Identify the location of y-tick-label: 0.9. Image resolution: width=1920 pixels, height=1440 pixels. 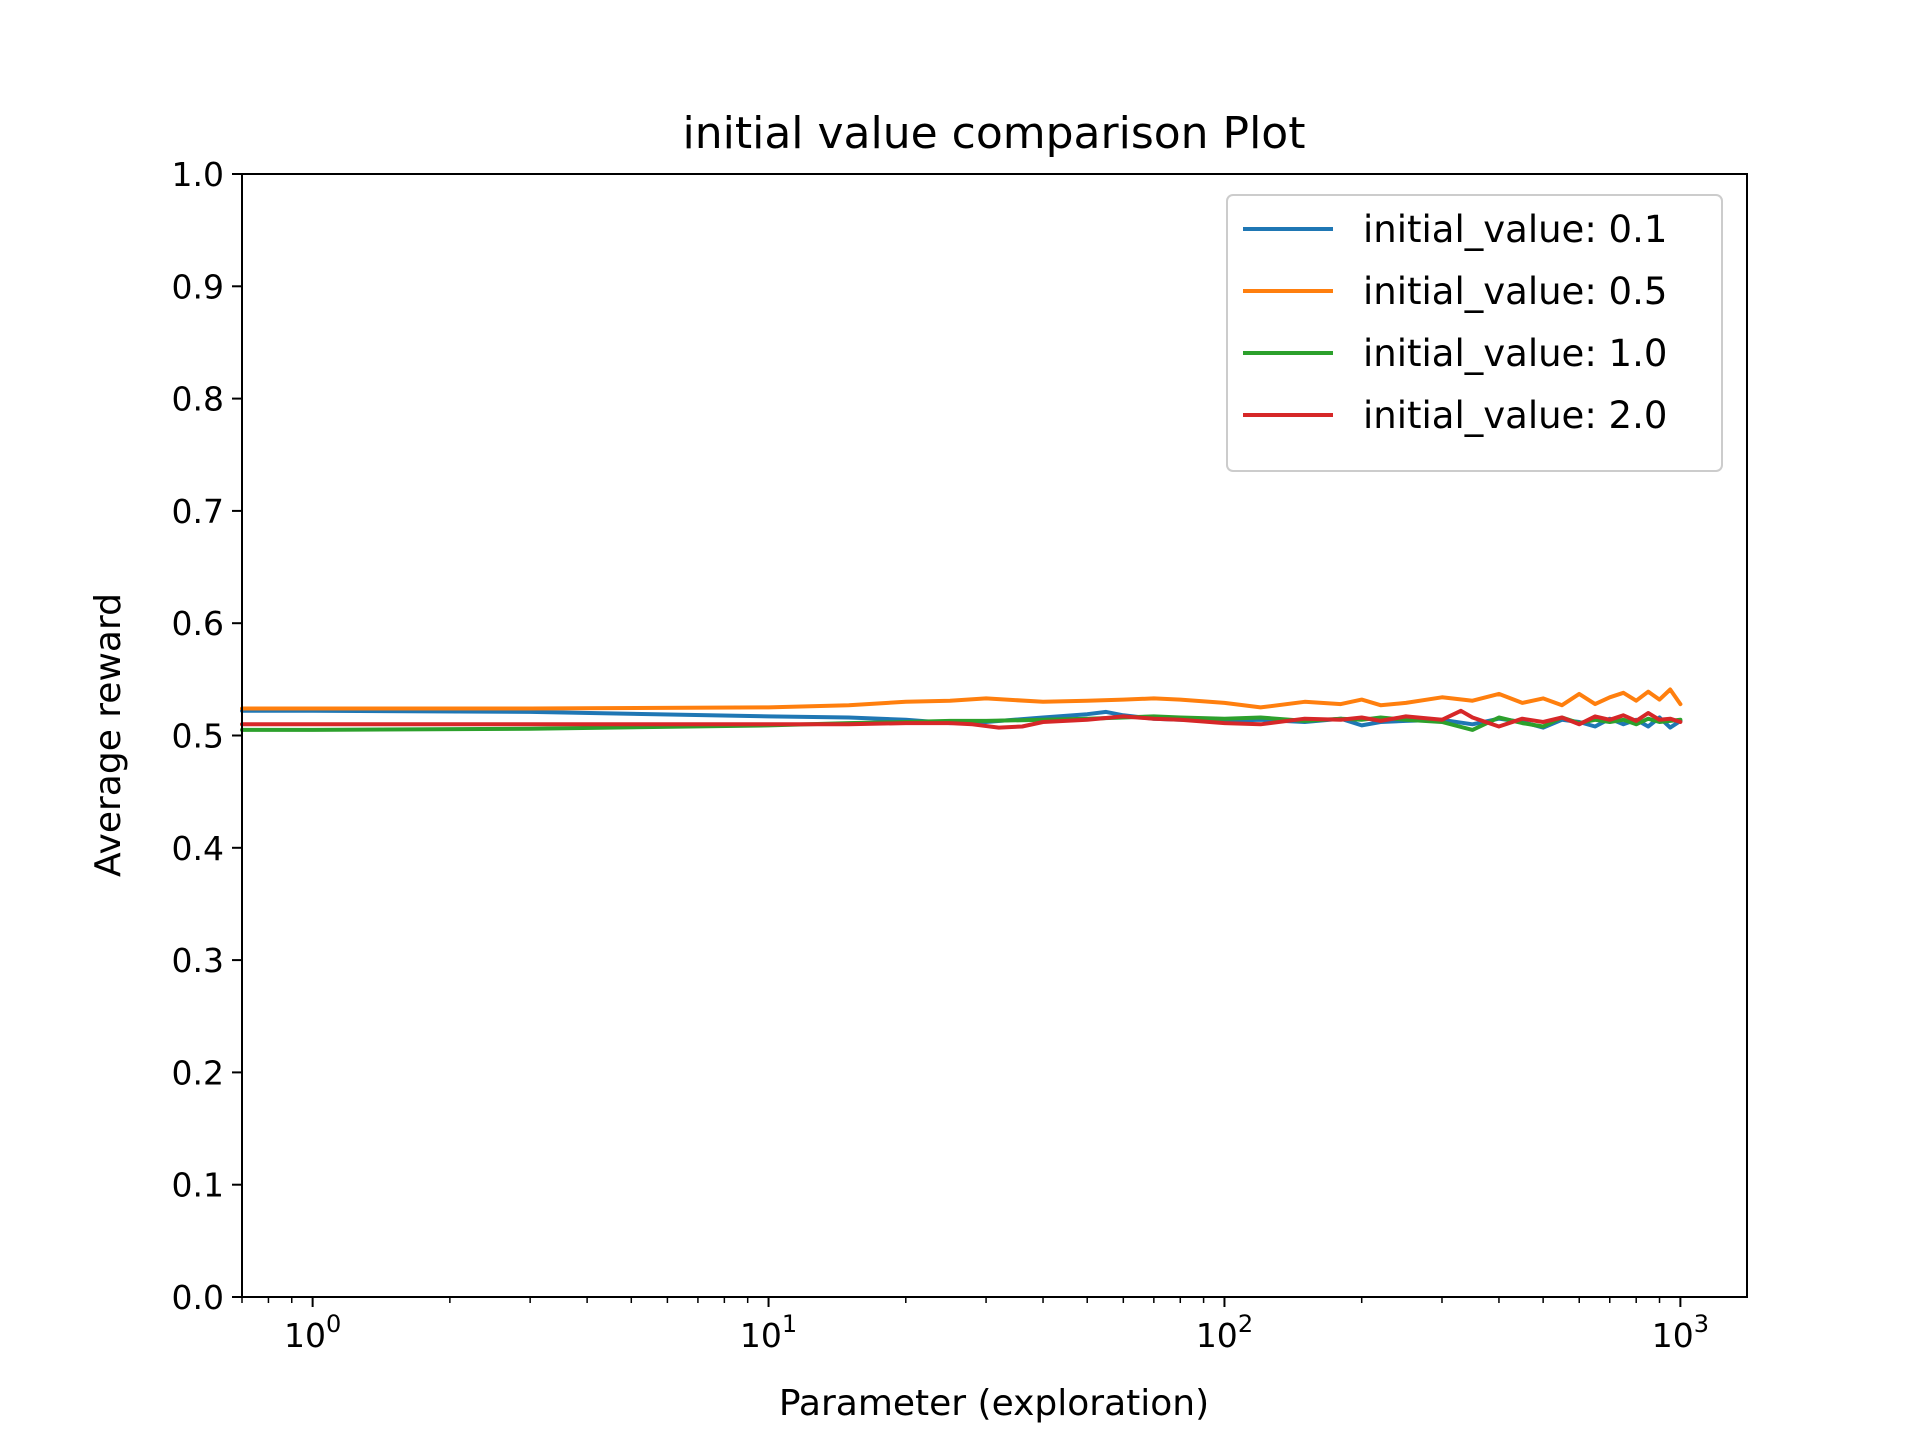
(198, 286).